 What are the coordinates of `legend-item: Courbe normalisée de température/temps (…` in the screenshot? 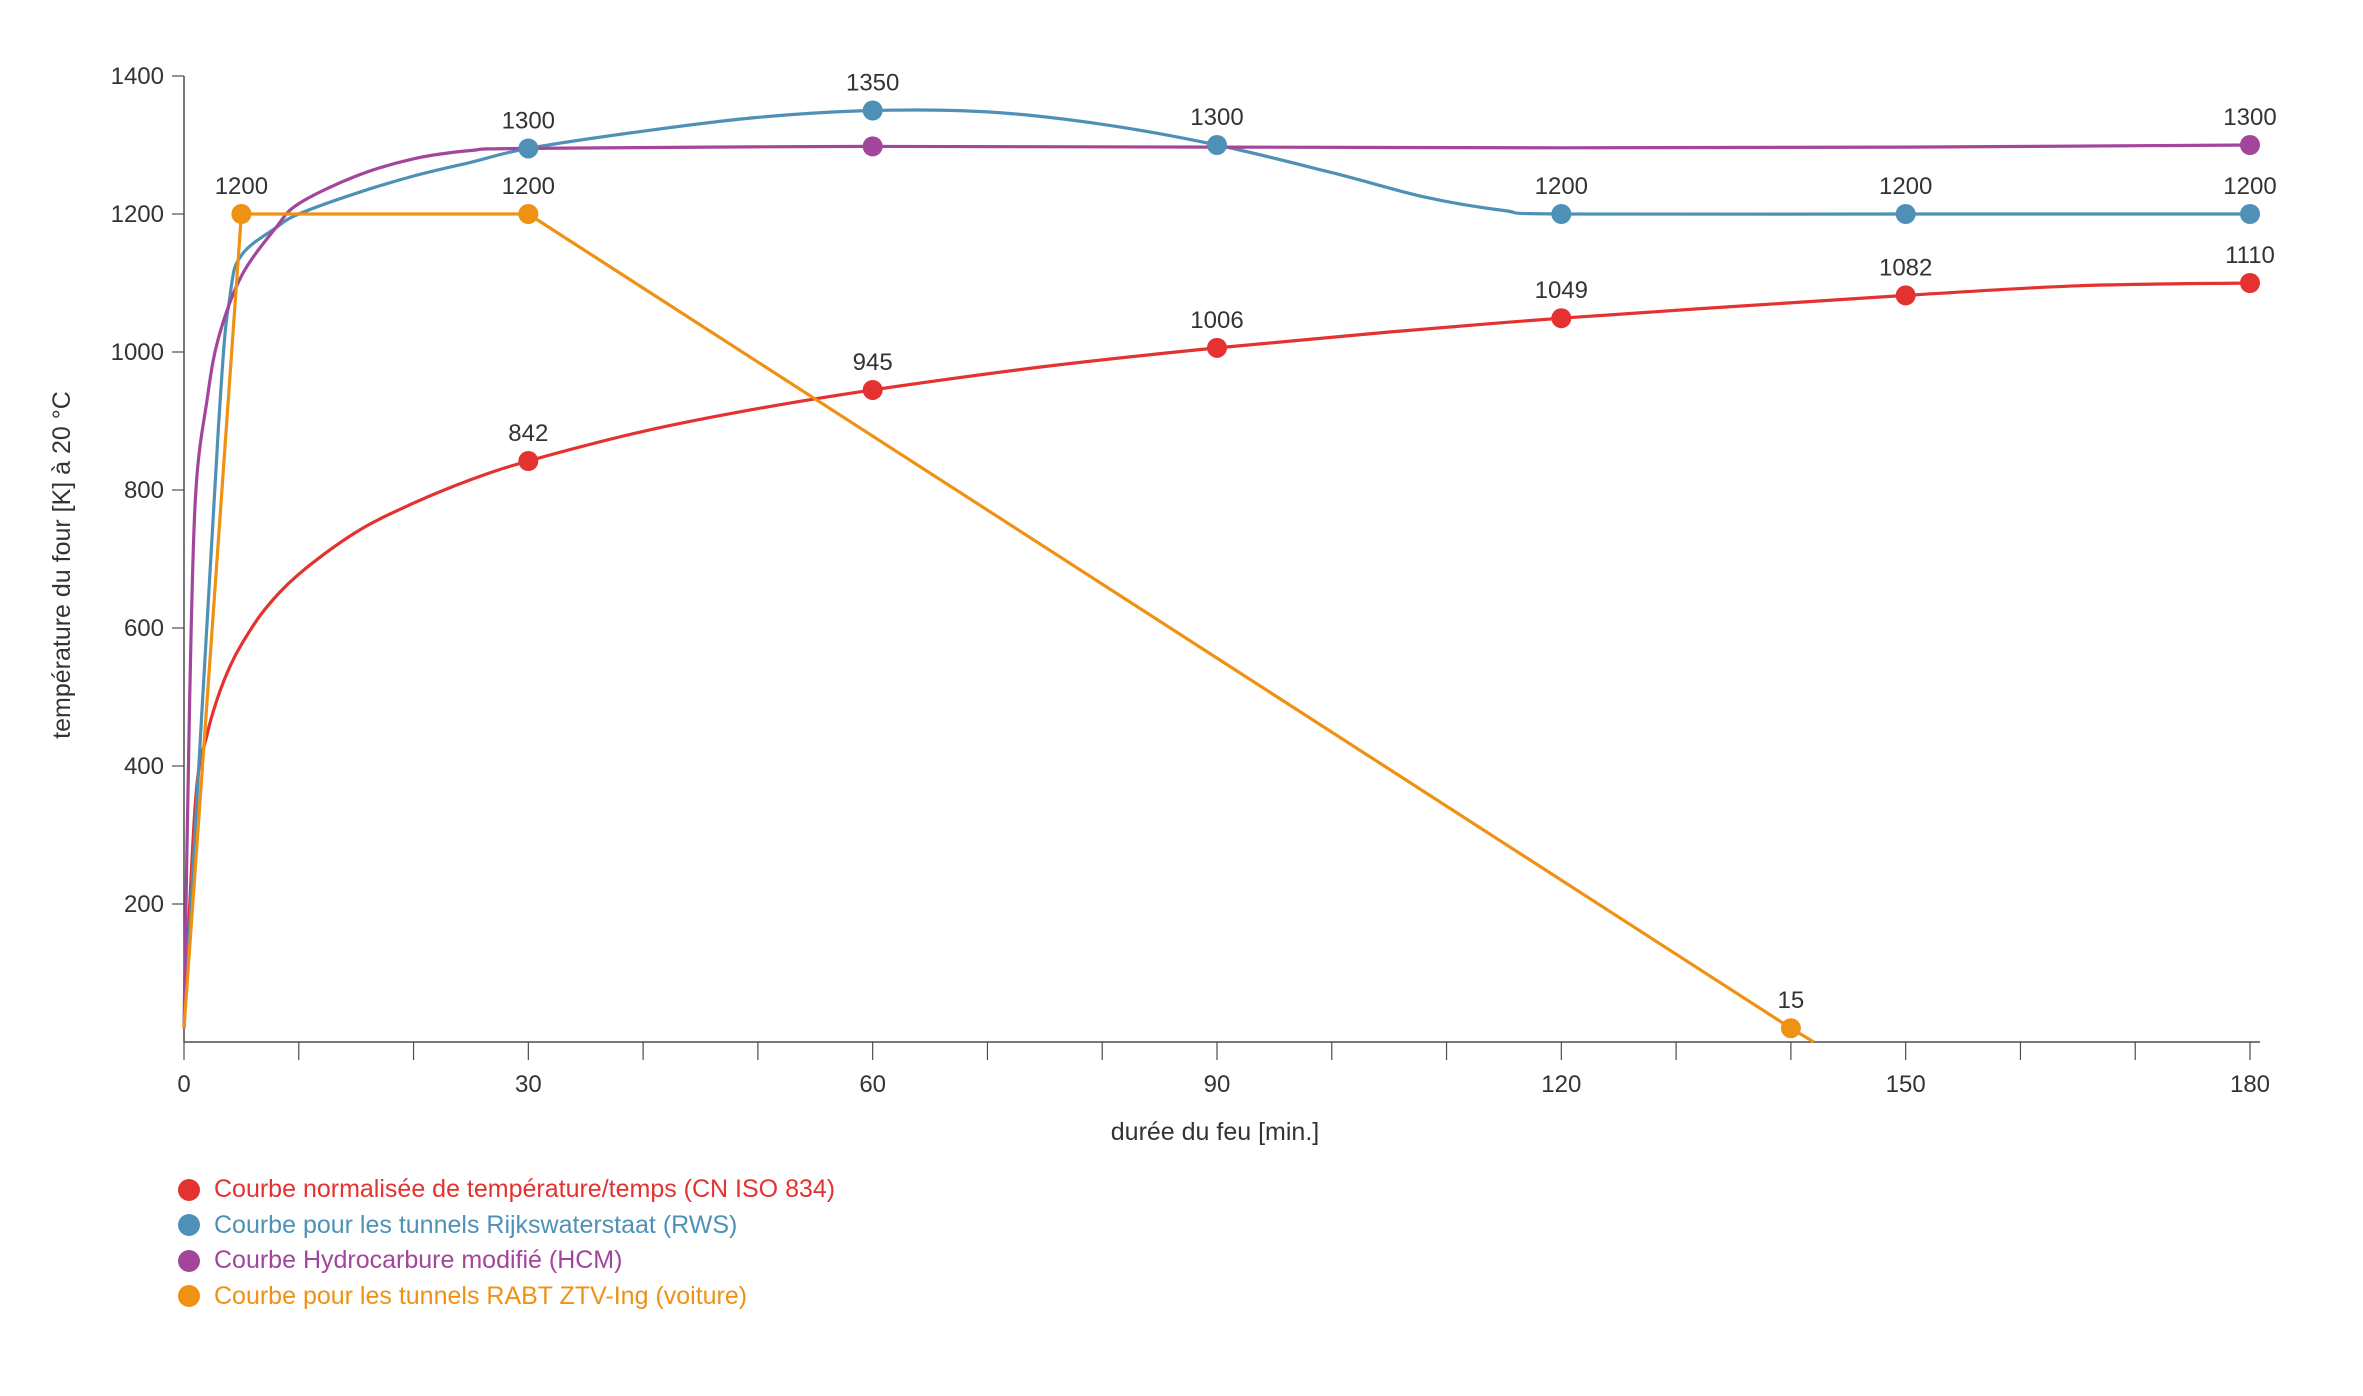 It's located at (506, 1190).